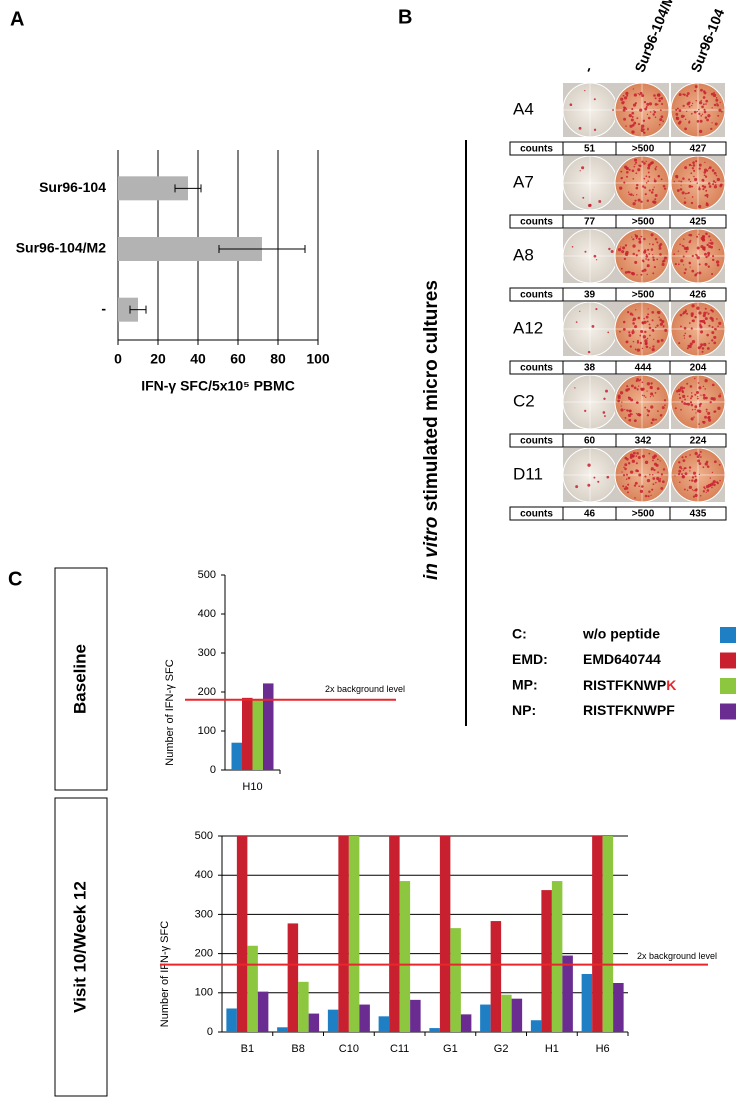 This screenshot has height=1106, width=750. I want to click on x-tick-label: H6, so click(603, 1049).